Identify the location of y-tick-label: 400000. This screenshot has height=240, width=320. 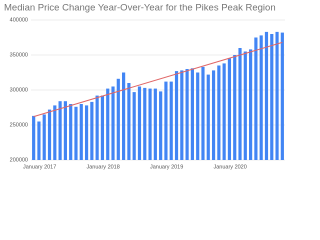
(19, 20).